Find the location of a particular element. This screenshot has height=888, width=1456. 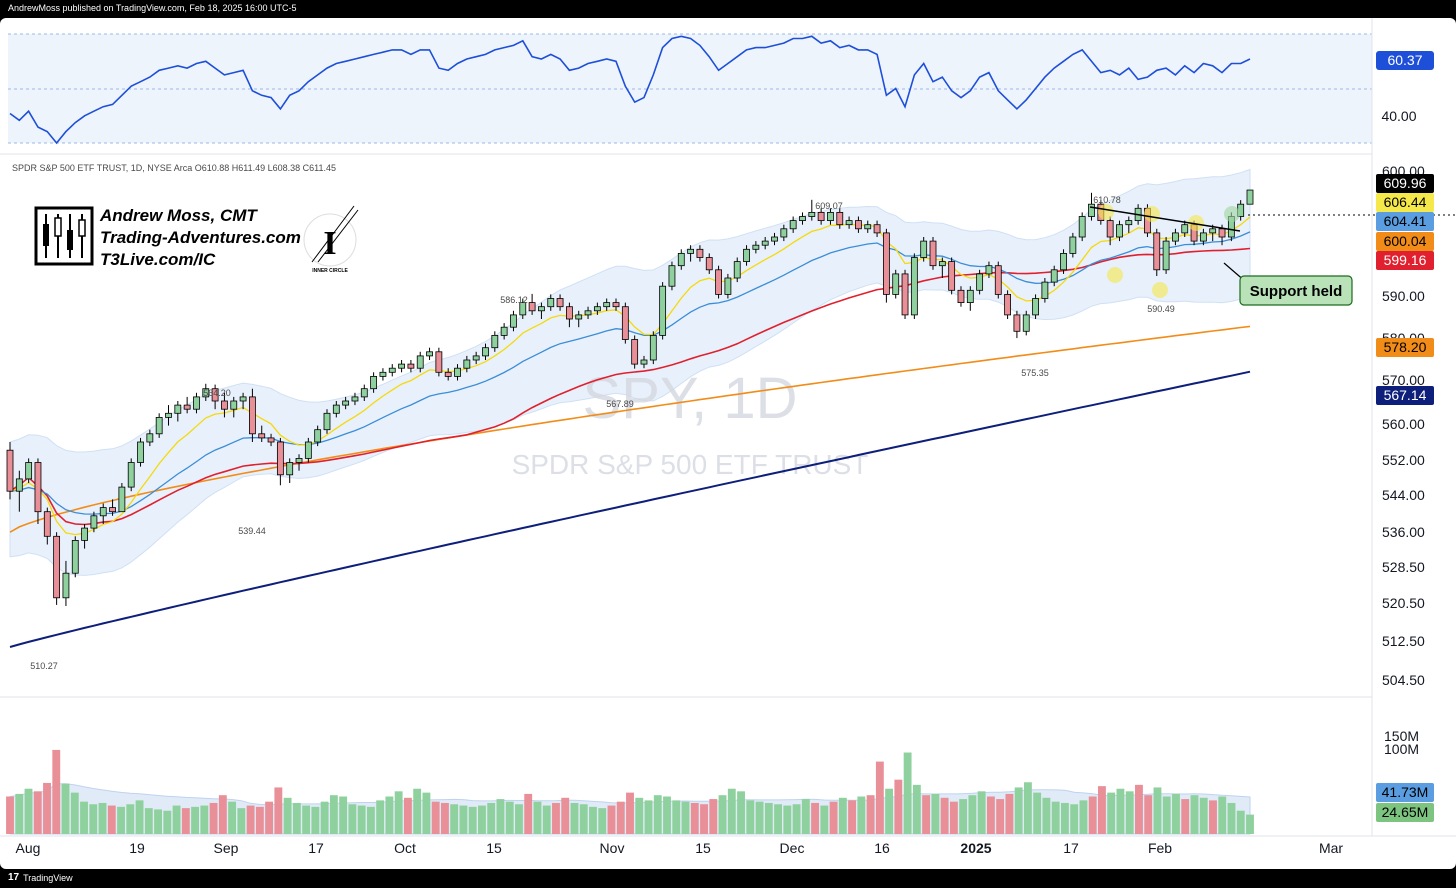

svg-text: 606.44 is located at coordinates (1405, 202).